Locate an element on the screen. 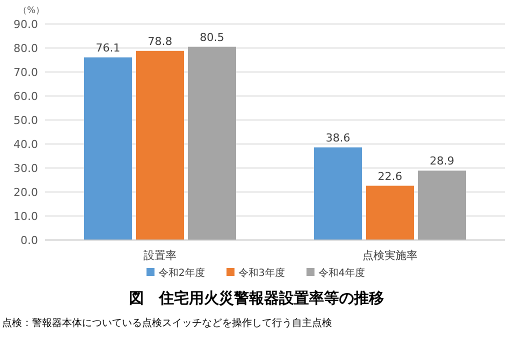 Image resolution: width=513 pixels, height=339 pixels. y-tick-label: 70.0 is located at coordinates (26, 72).